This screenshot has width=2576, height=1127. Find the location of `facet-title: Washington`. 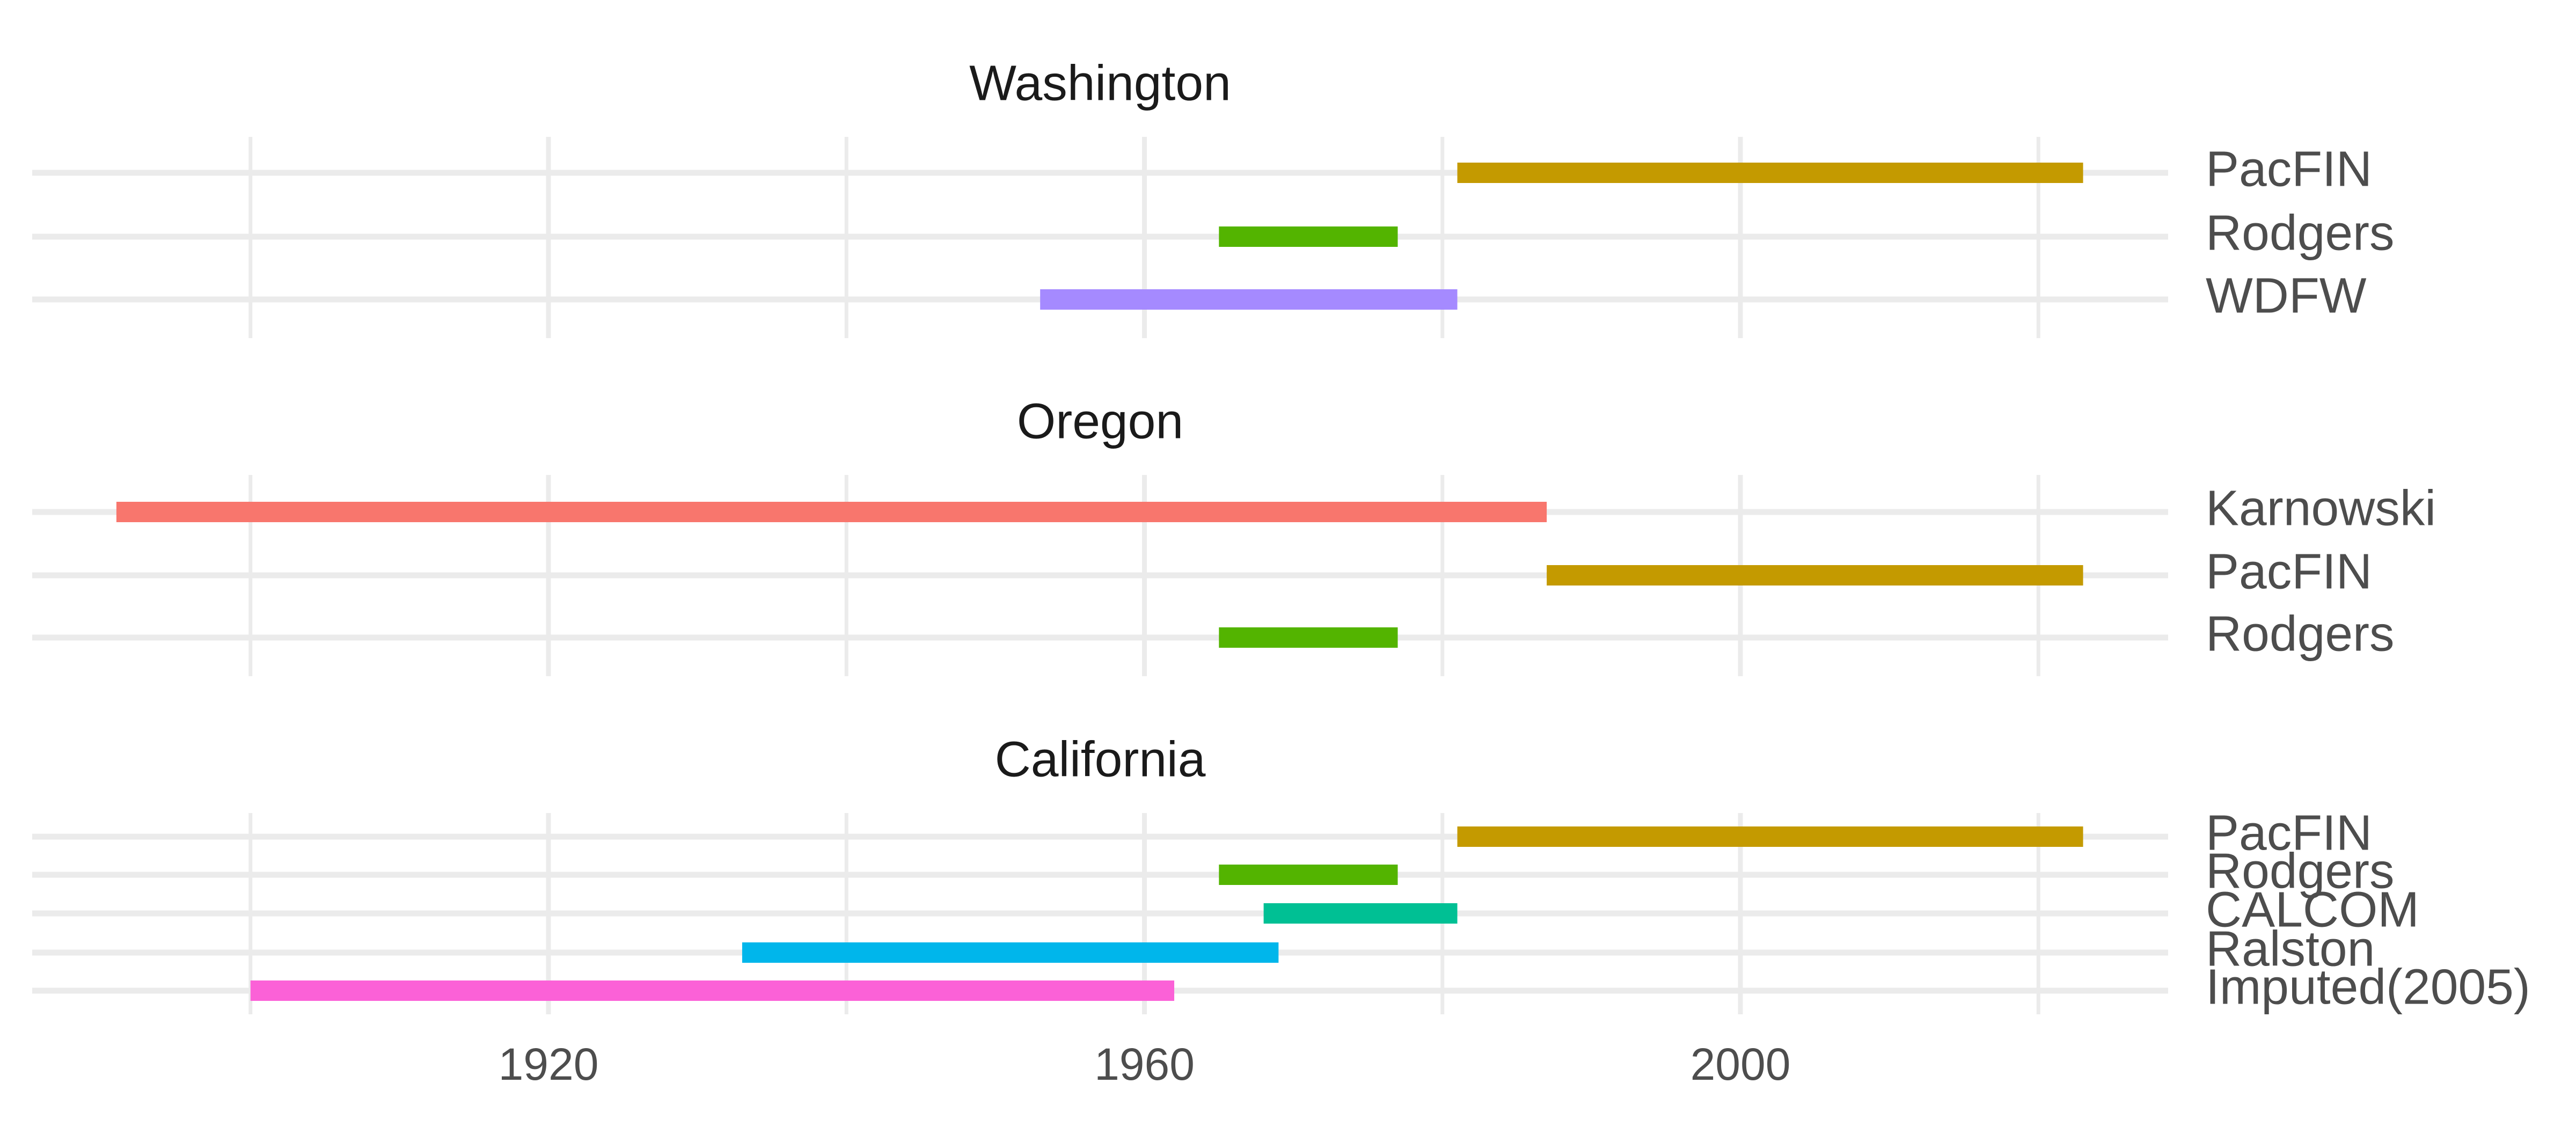

facet-title: Washington is located at coordinates (1100, 83).